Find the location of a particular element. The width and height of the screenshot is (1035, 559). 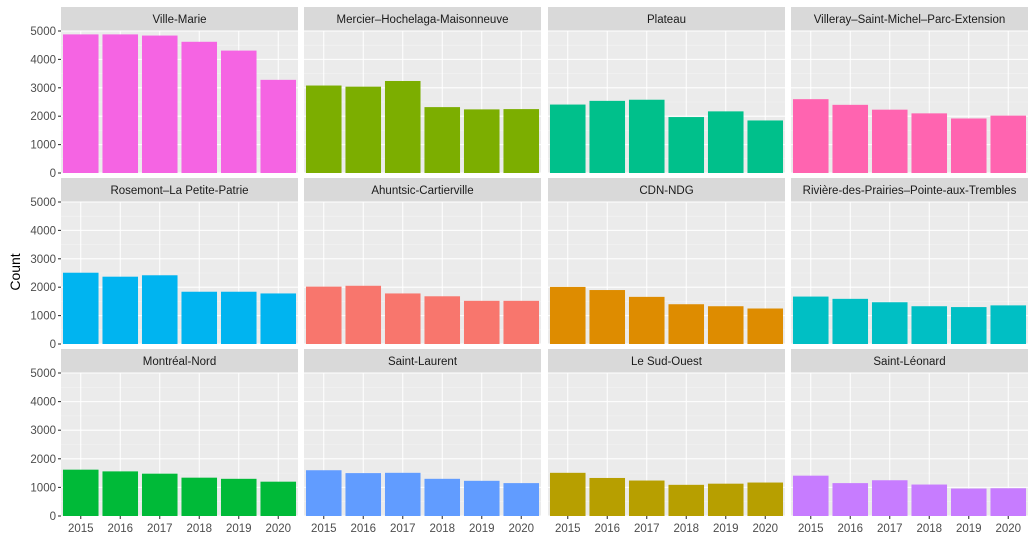

facet-title: Ville-Marie is located at coordinates (179, 20).